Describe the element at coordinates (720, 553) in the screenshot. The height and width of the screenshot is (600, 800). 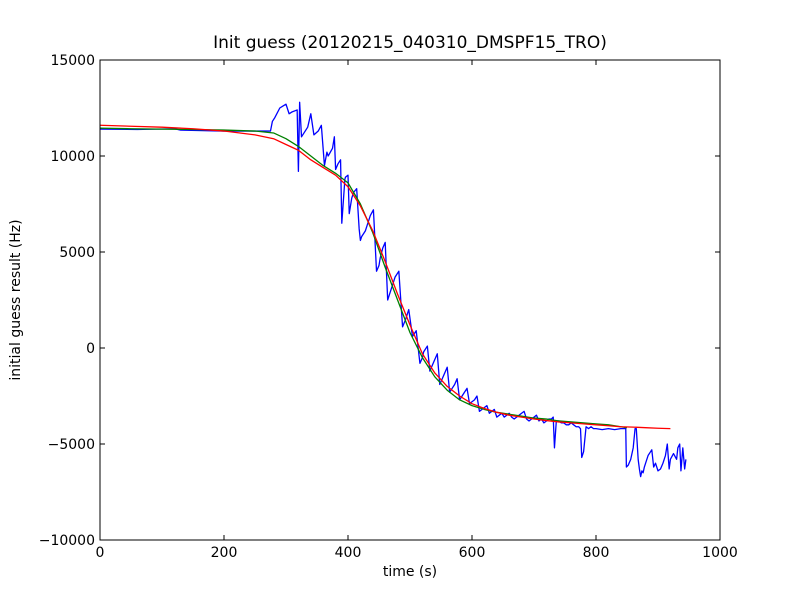
I see `x-tick-label: 1000` at that location.